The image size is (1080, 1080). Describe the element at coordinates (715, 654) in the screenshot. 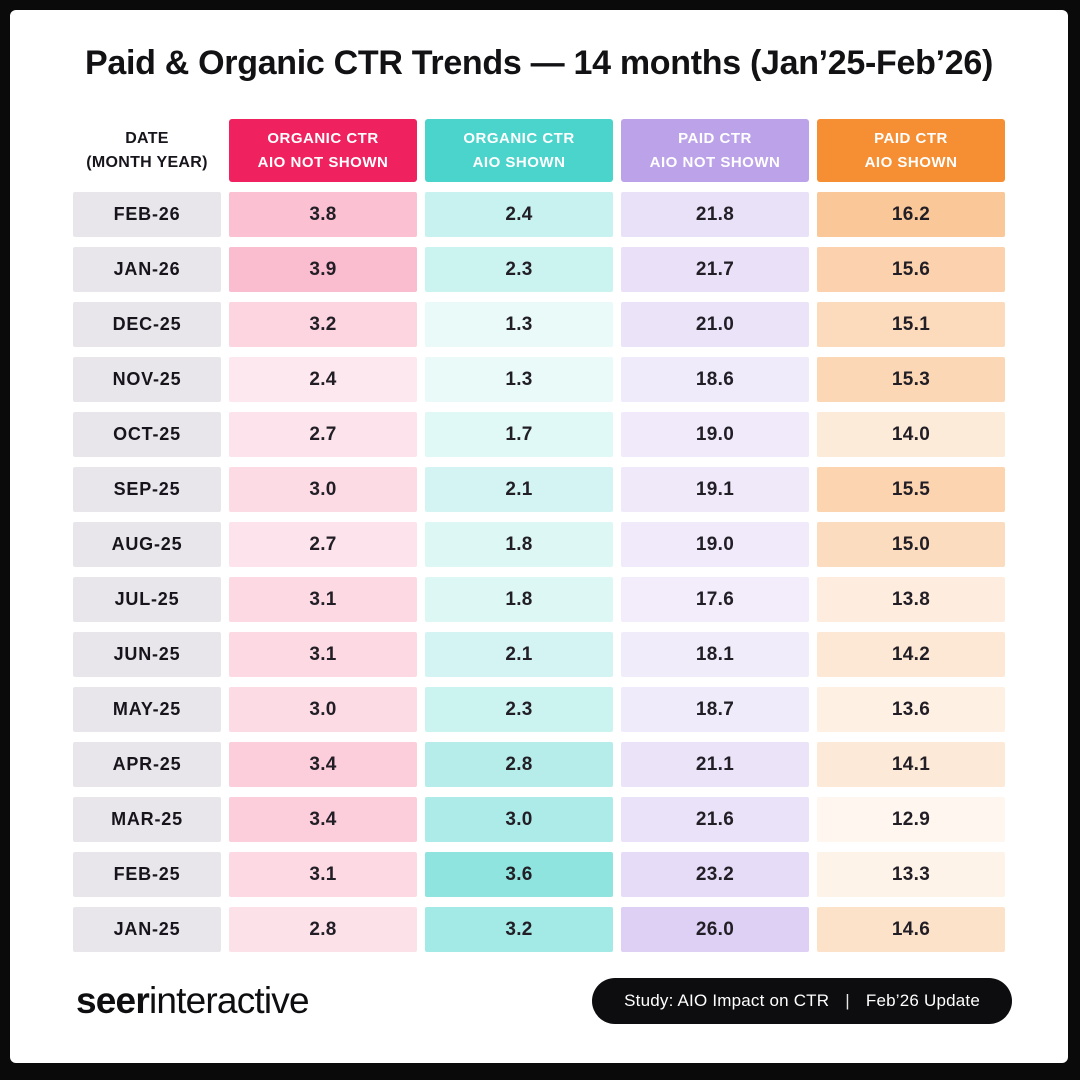

I see `value-cell: 18.1` at that location.